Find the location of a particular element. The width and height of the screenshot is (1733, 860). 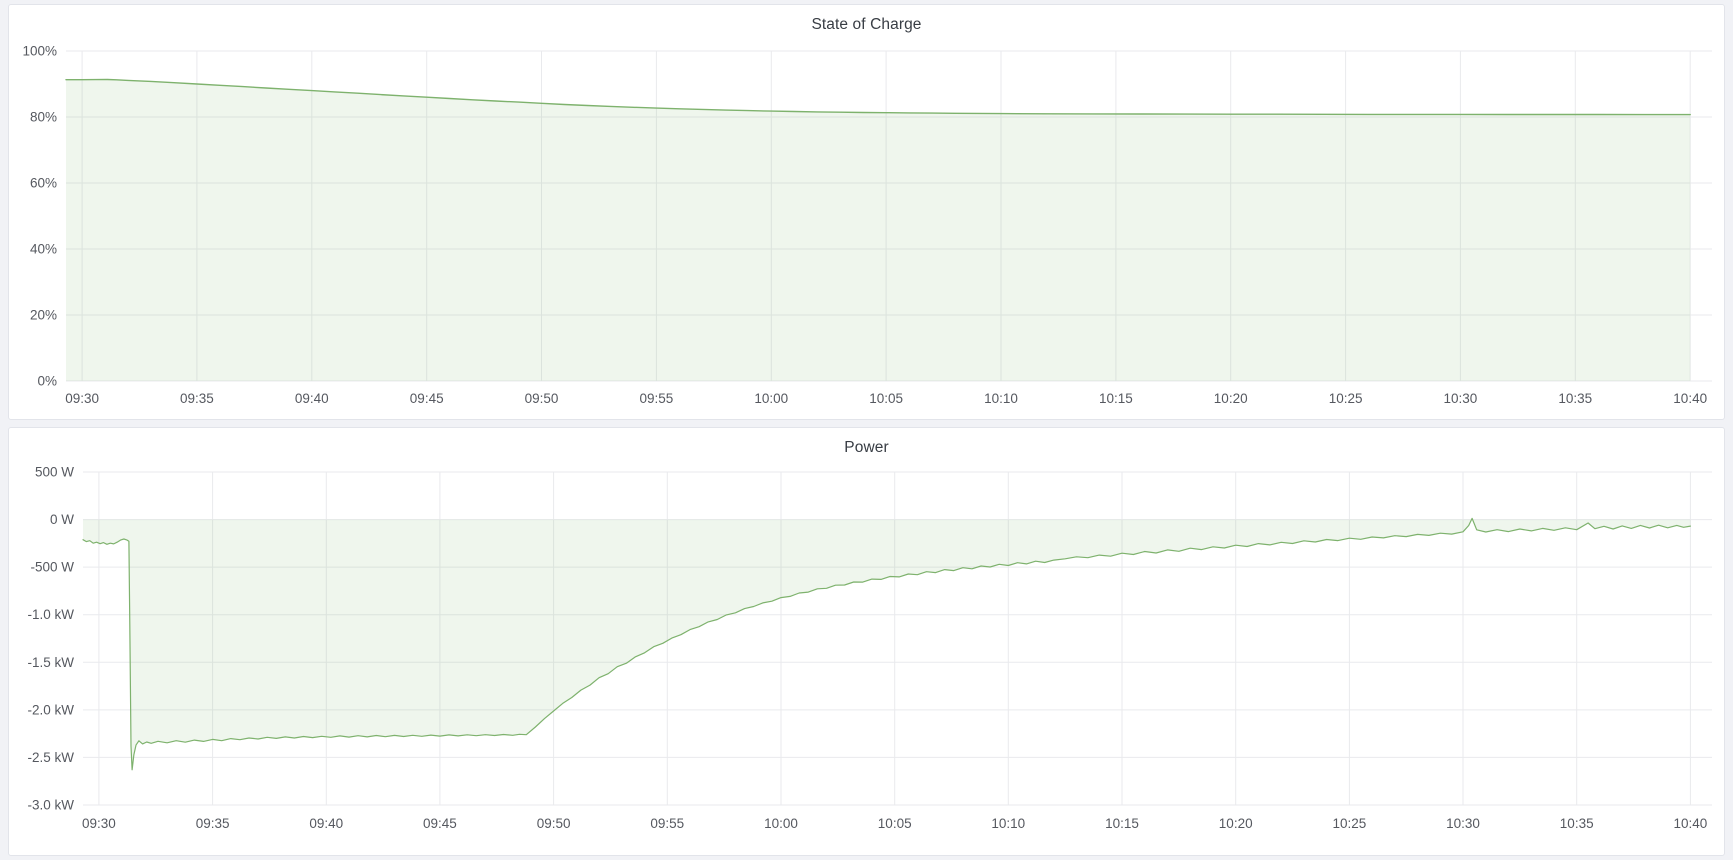

y-tick-label: 80% is located at coordinates (43, 117).